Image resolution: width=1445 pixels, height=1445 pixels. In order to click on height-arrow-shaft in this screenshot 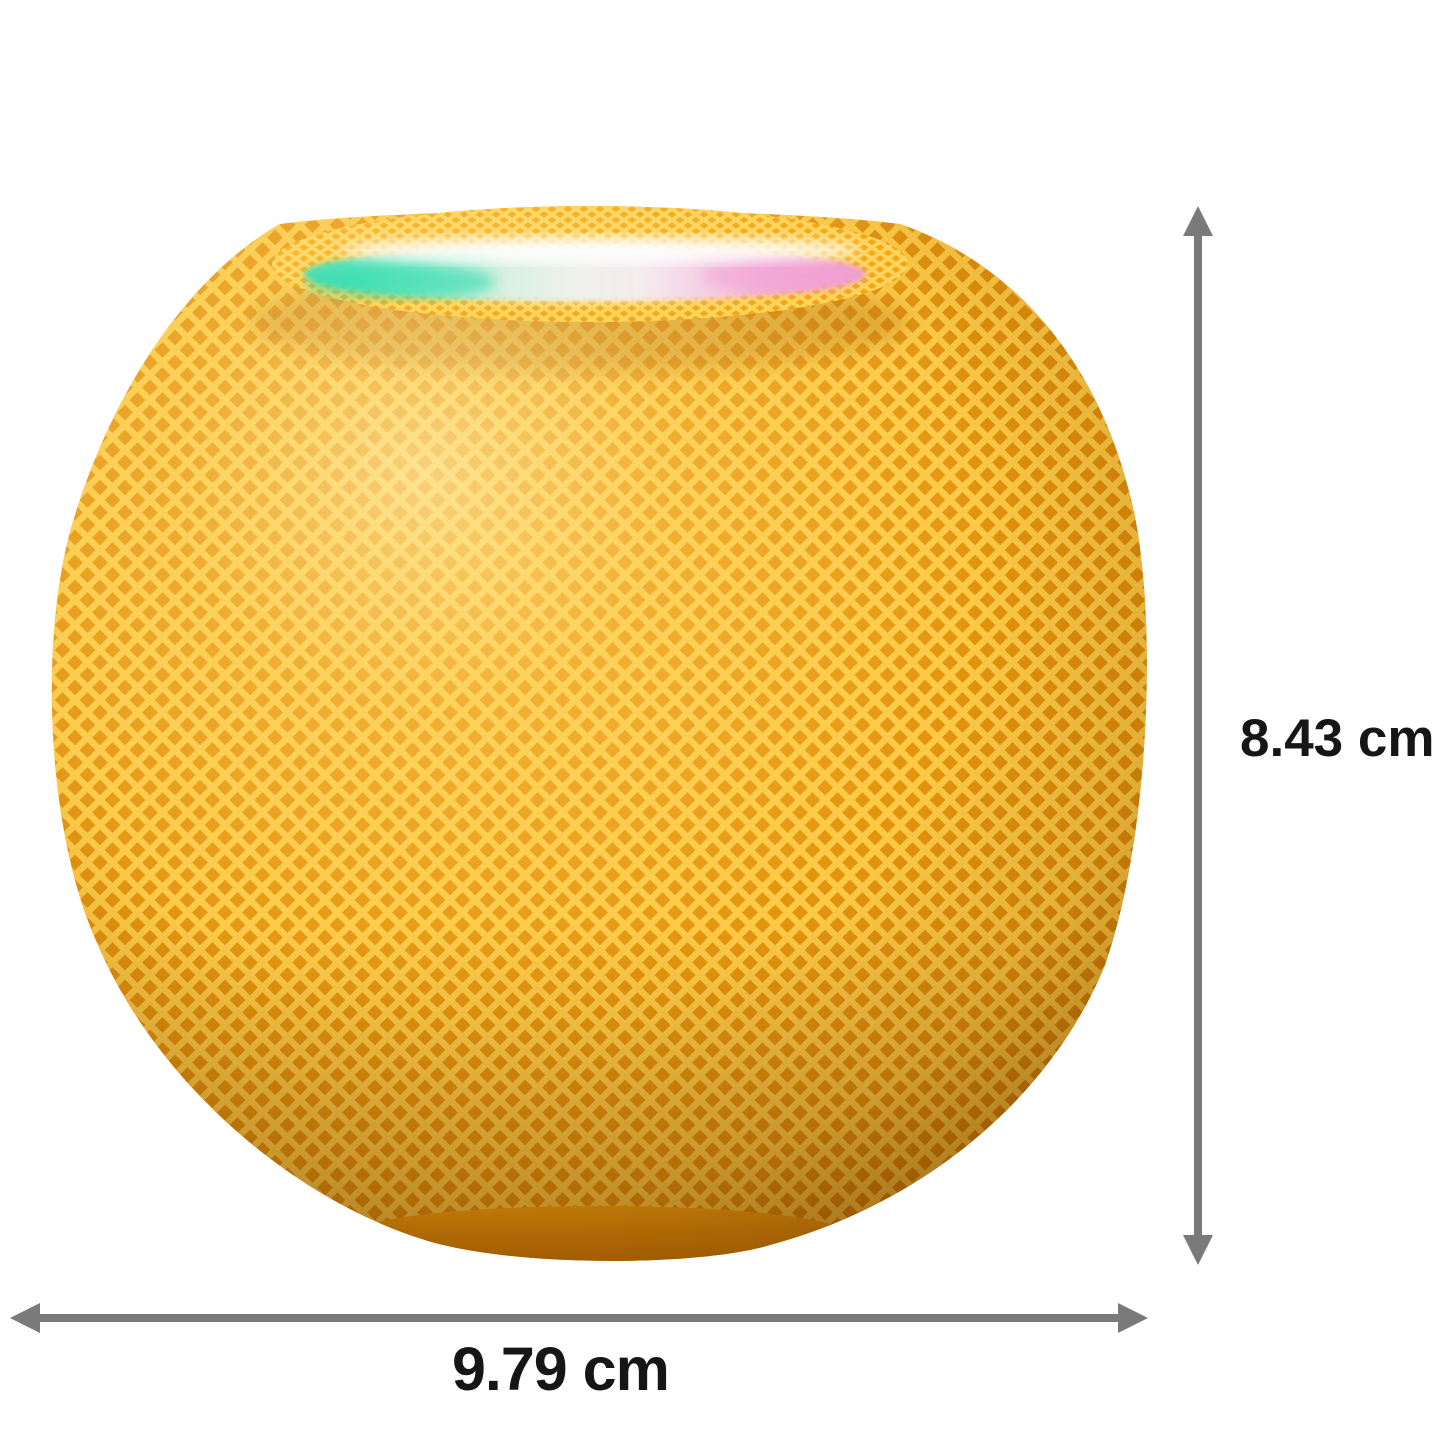, I will do `click(1198, 735)`.